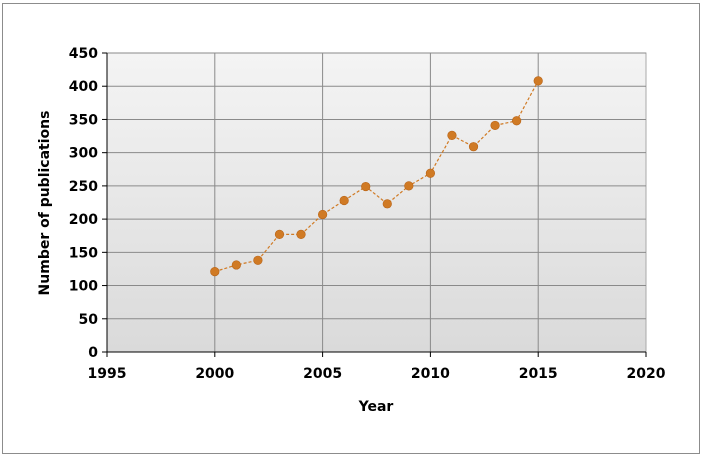  What do you see at coordinates (93, 353) in the screenshot?
I see `y-tick-label: 0` at bounding box center [93, 353].